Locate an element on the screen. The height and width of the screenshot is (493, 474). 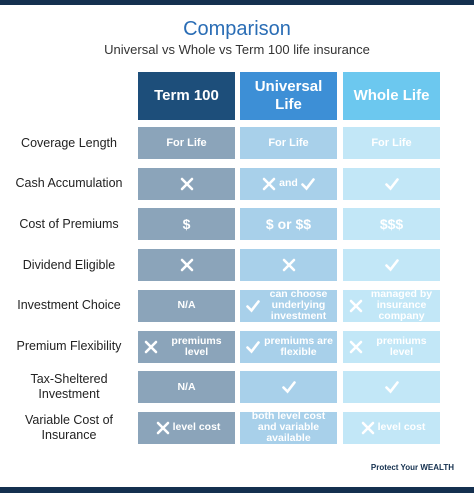
row-label-text: Investment Choice is located at coordinates (69, 305).